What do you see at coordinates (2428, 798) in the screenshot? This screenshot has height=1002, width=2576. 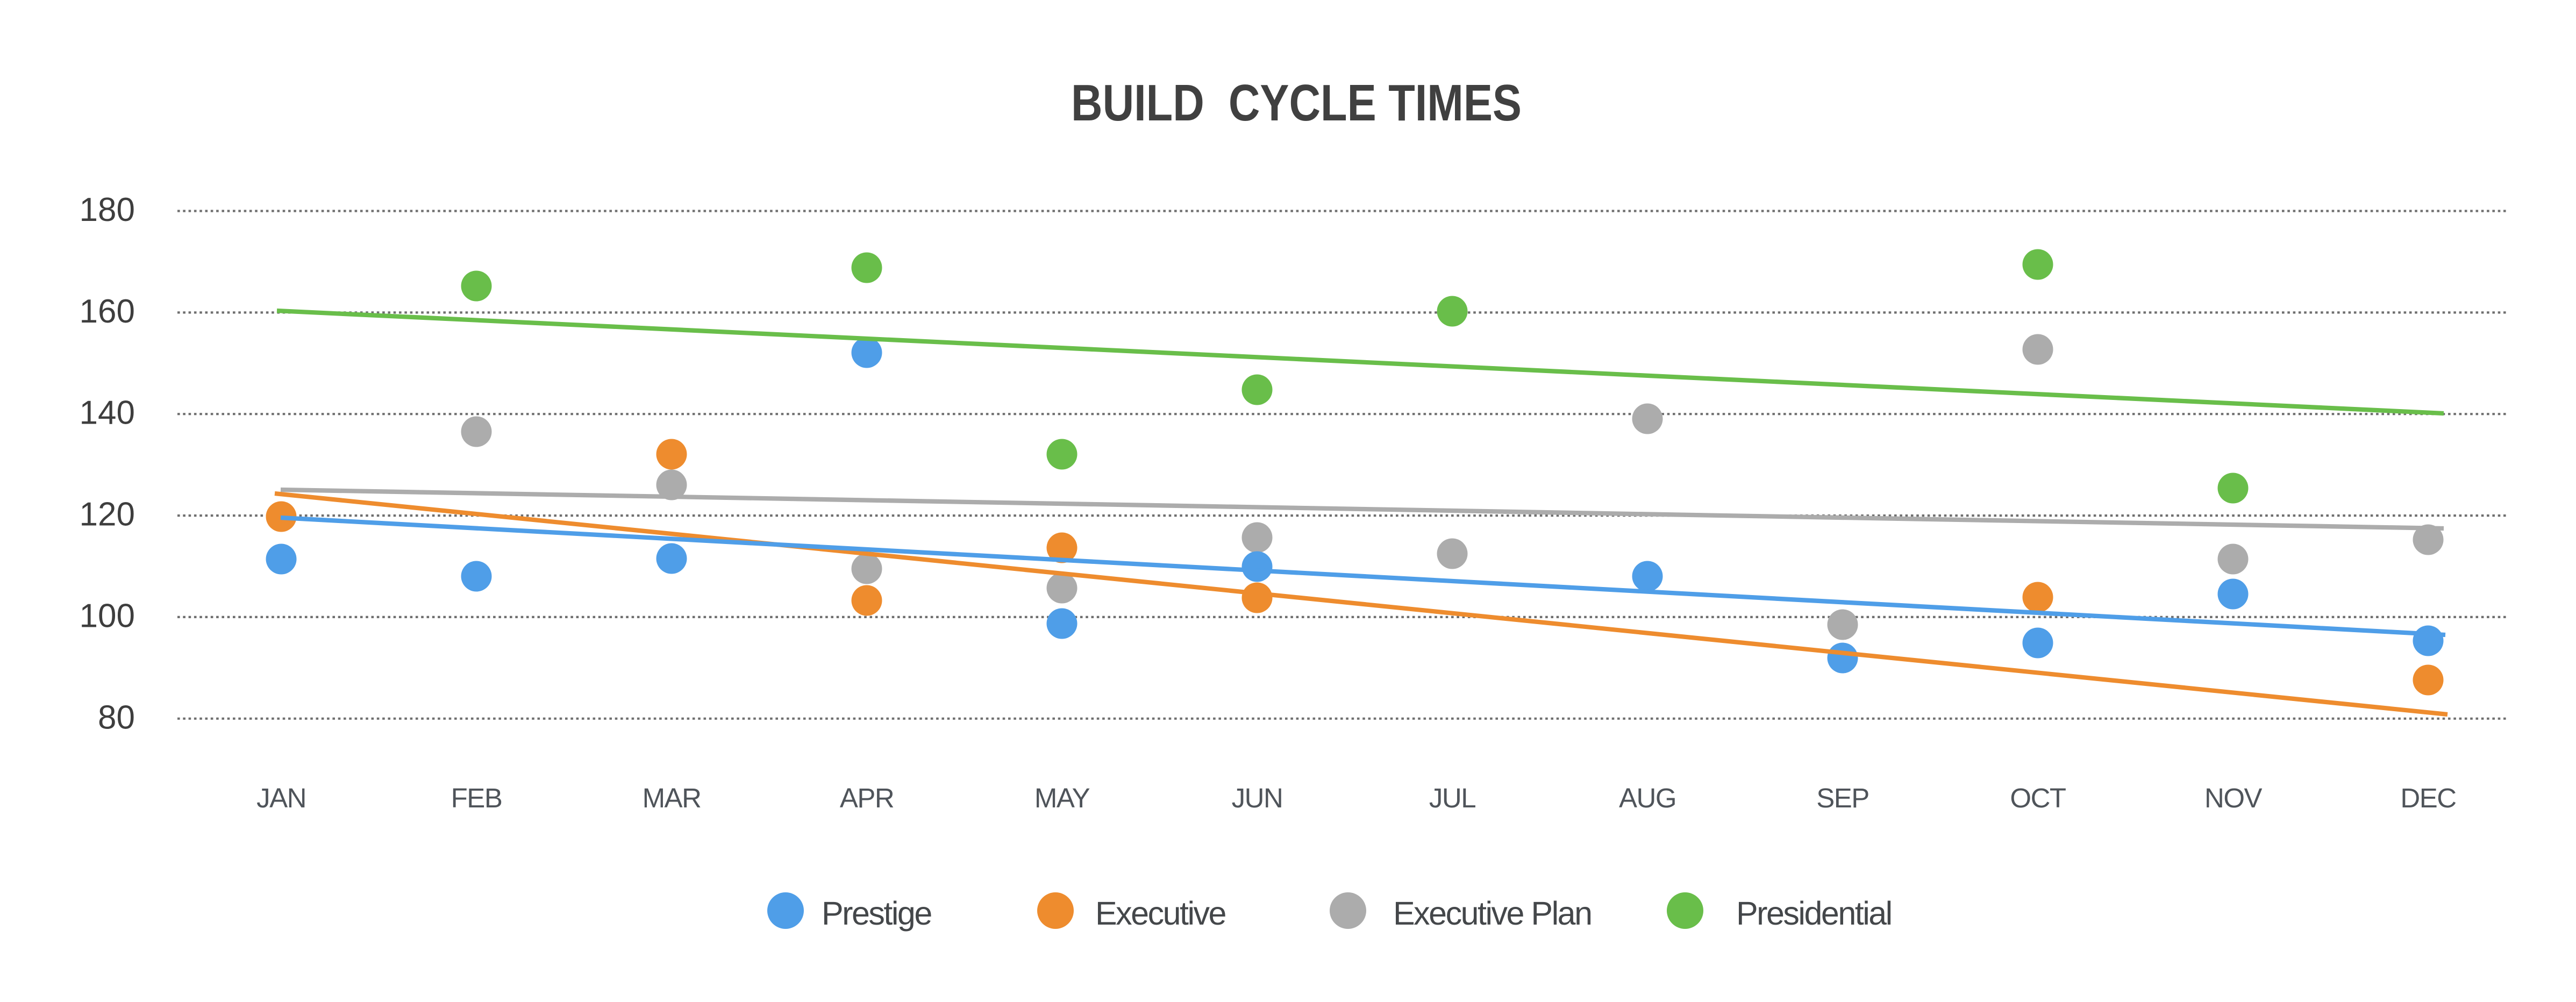 I see `svg-text: DEC` at bounding box center [2428, 798].